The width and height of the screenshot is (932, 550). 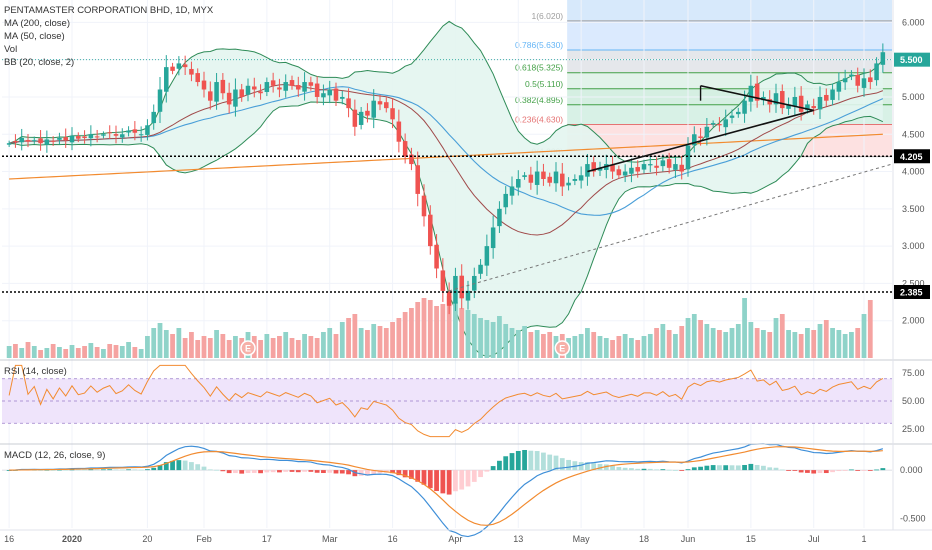 I want to click on earnings-marker: E, so click(x=562, y=348).